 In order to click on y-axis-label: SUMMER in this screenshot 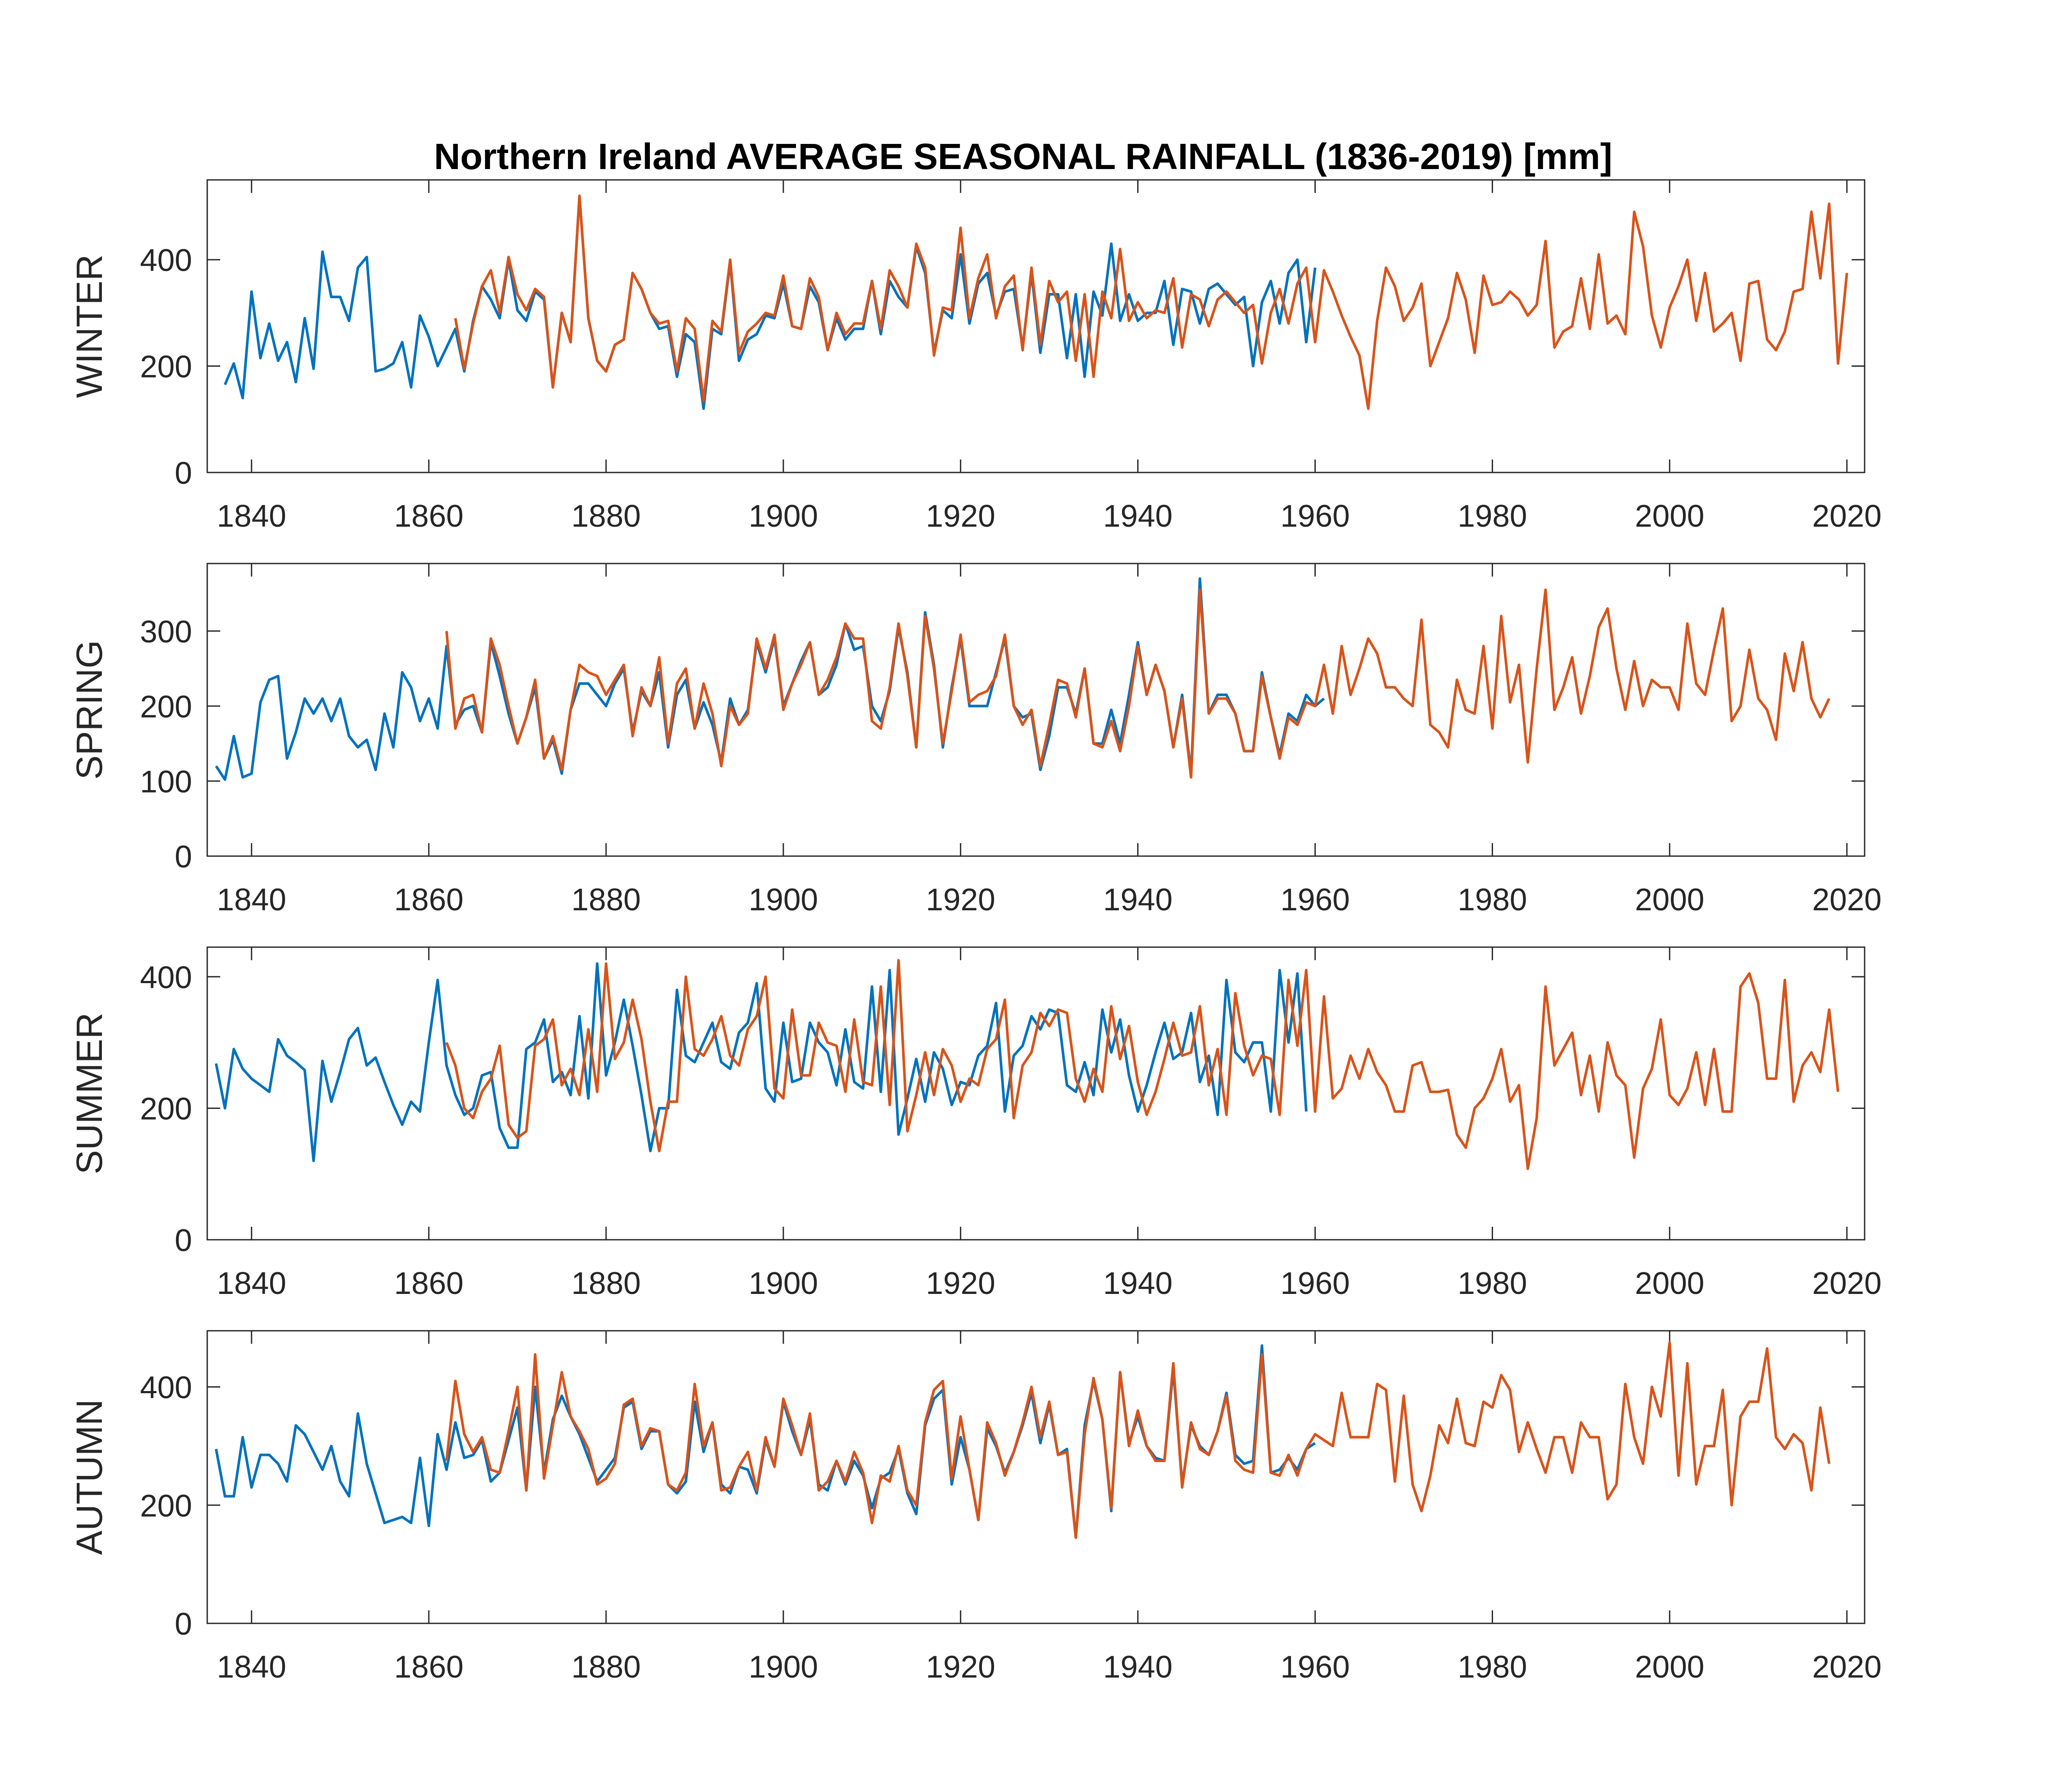, I will do `click(89, 1093)`.